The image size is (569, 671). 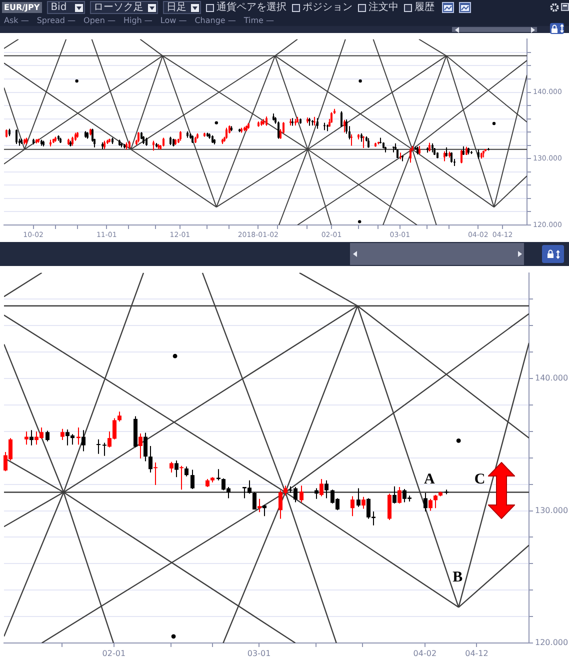 What do you see at coordinates (429, 480) in the screenshot?
I see `annotation: A` at bounding box center [429, 480].